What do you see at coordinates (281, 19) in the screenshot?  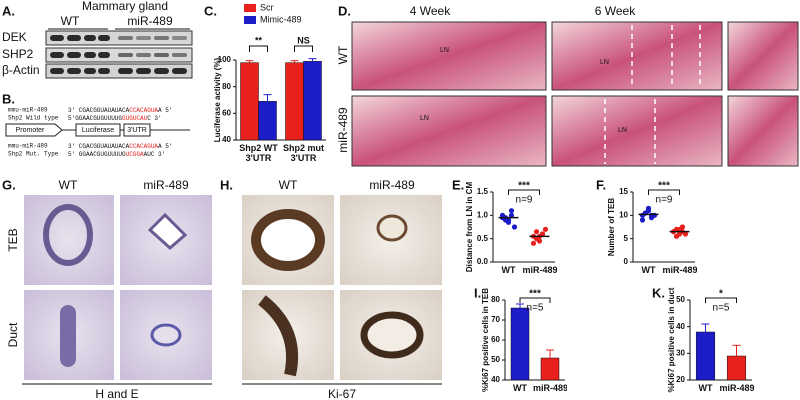 I see `legend-label: Mimic-489` at bounding box center [281, 19].